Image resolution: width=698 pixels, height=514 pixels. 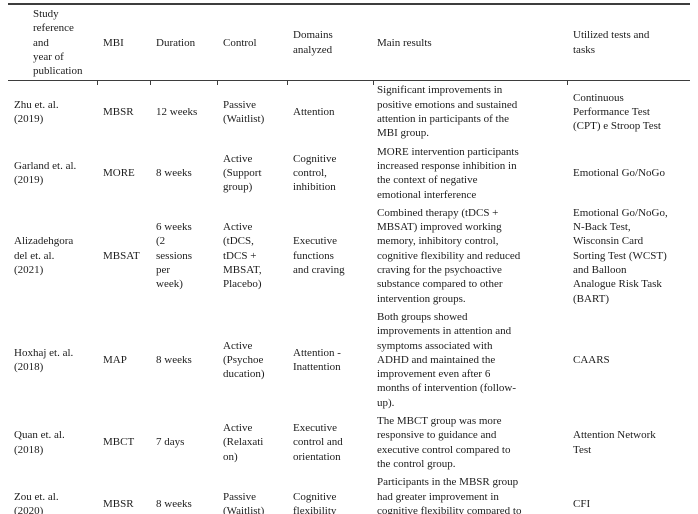 I want to click on cell-study-reference: Garland et. al. (2019), so click(x=45, y=173).